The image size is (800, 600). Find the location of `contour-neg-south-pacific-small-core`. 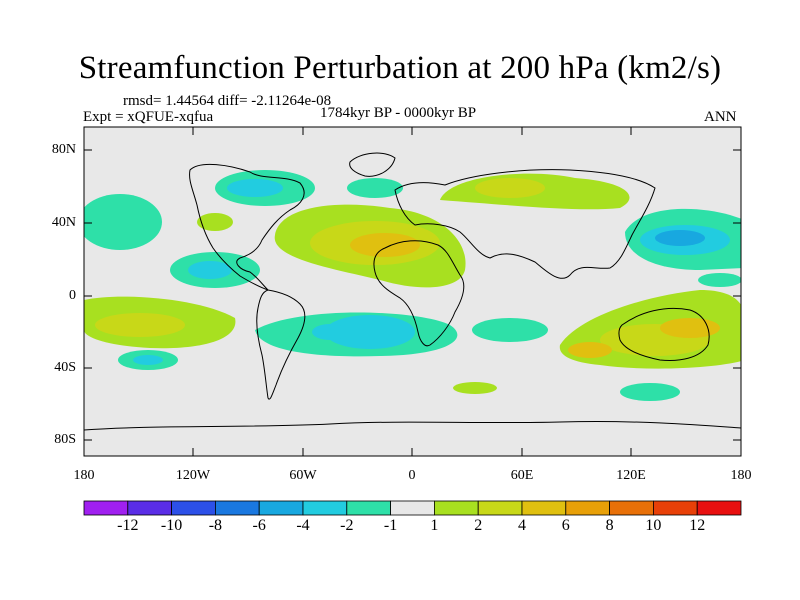

contour-neg-south-pacific-small-core is located at coordinates (148, 360).